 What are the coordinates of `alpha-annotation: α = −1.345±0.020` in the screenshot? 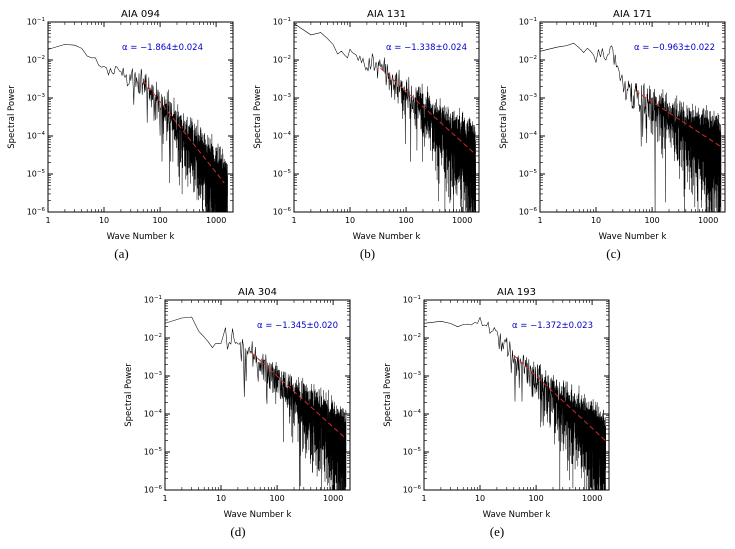 It's located at (296, 326).